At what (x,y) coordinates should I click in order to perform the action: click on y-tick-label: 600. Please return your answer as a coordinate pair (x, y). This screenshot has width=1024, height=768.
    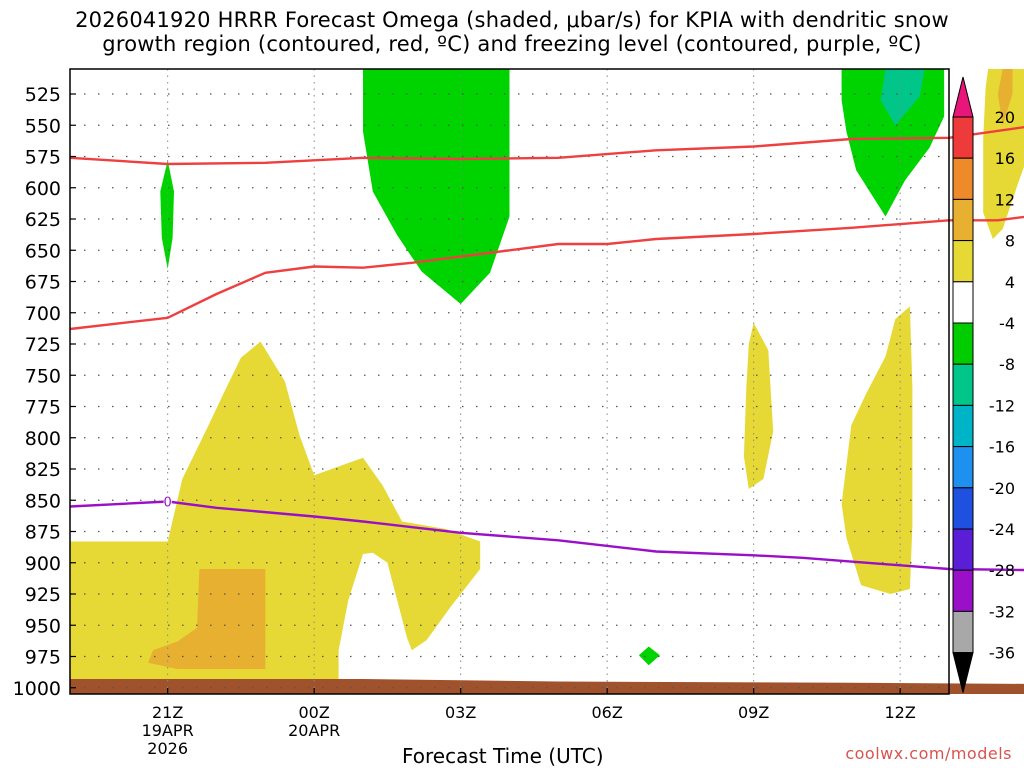
    Looking at the image, I should click on (43, 189).